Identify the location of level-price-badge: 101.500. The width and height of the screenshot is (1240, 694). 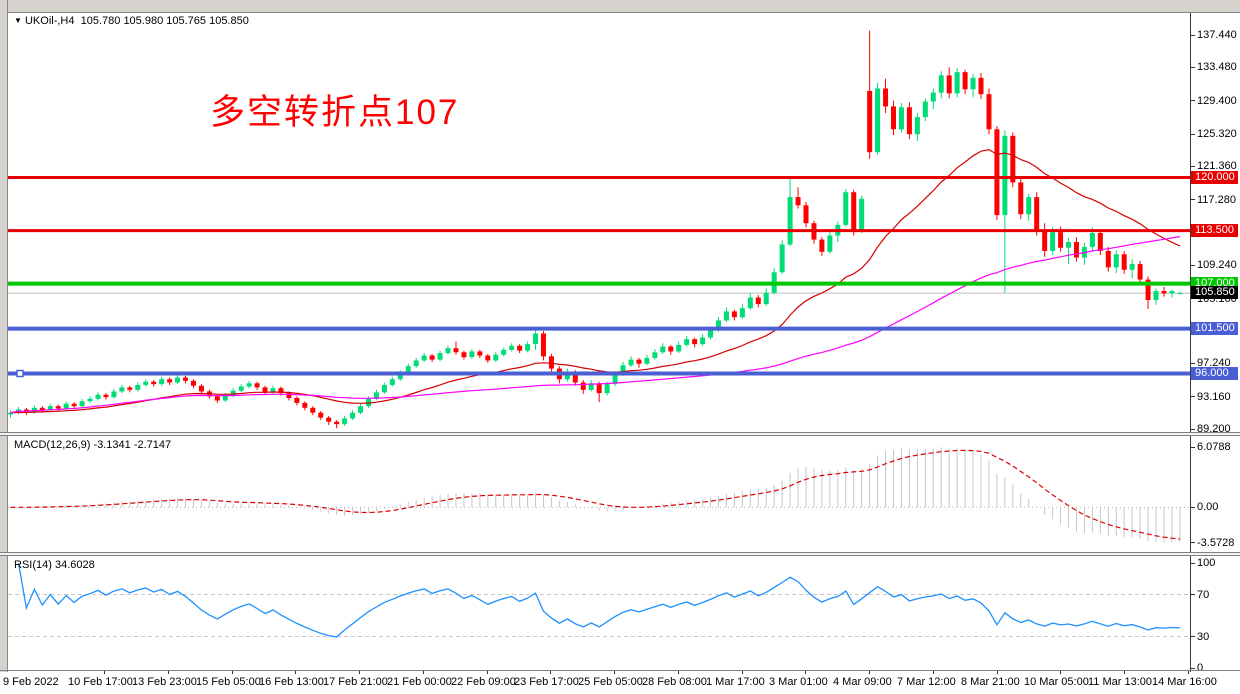
(1214, 328).